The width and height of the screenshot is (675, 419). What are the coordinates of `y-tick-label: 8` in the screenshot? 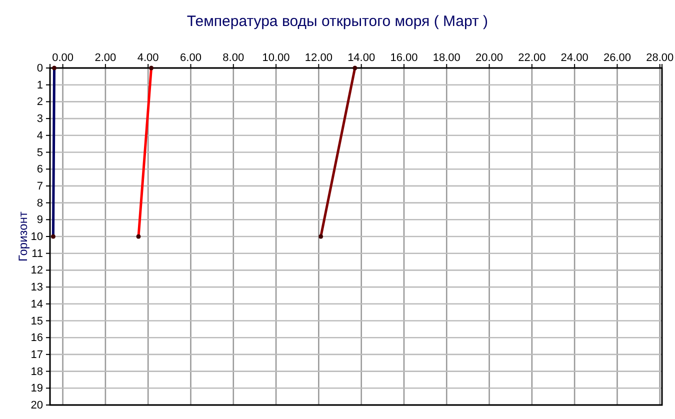 It's located at (39, 203).